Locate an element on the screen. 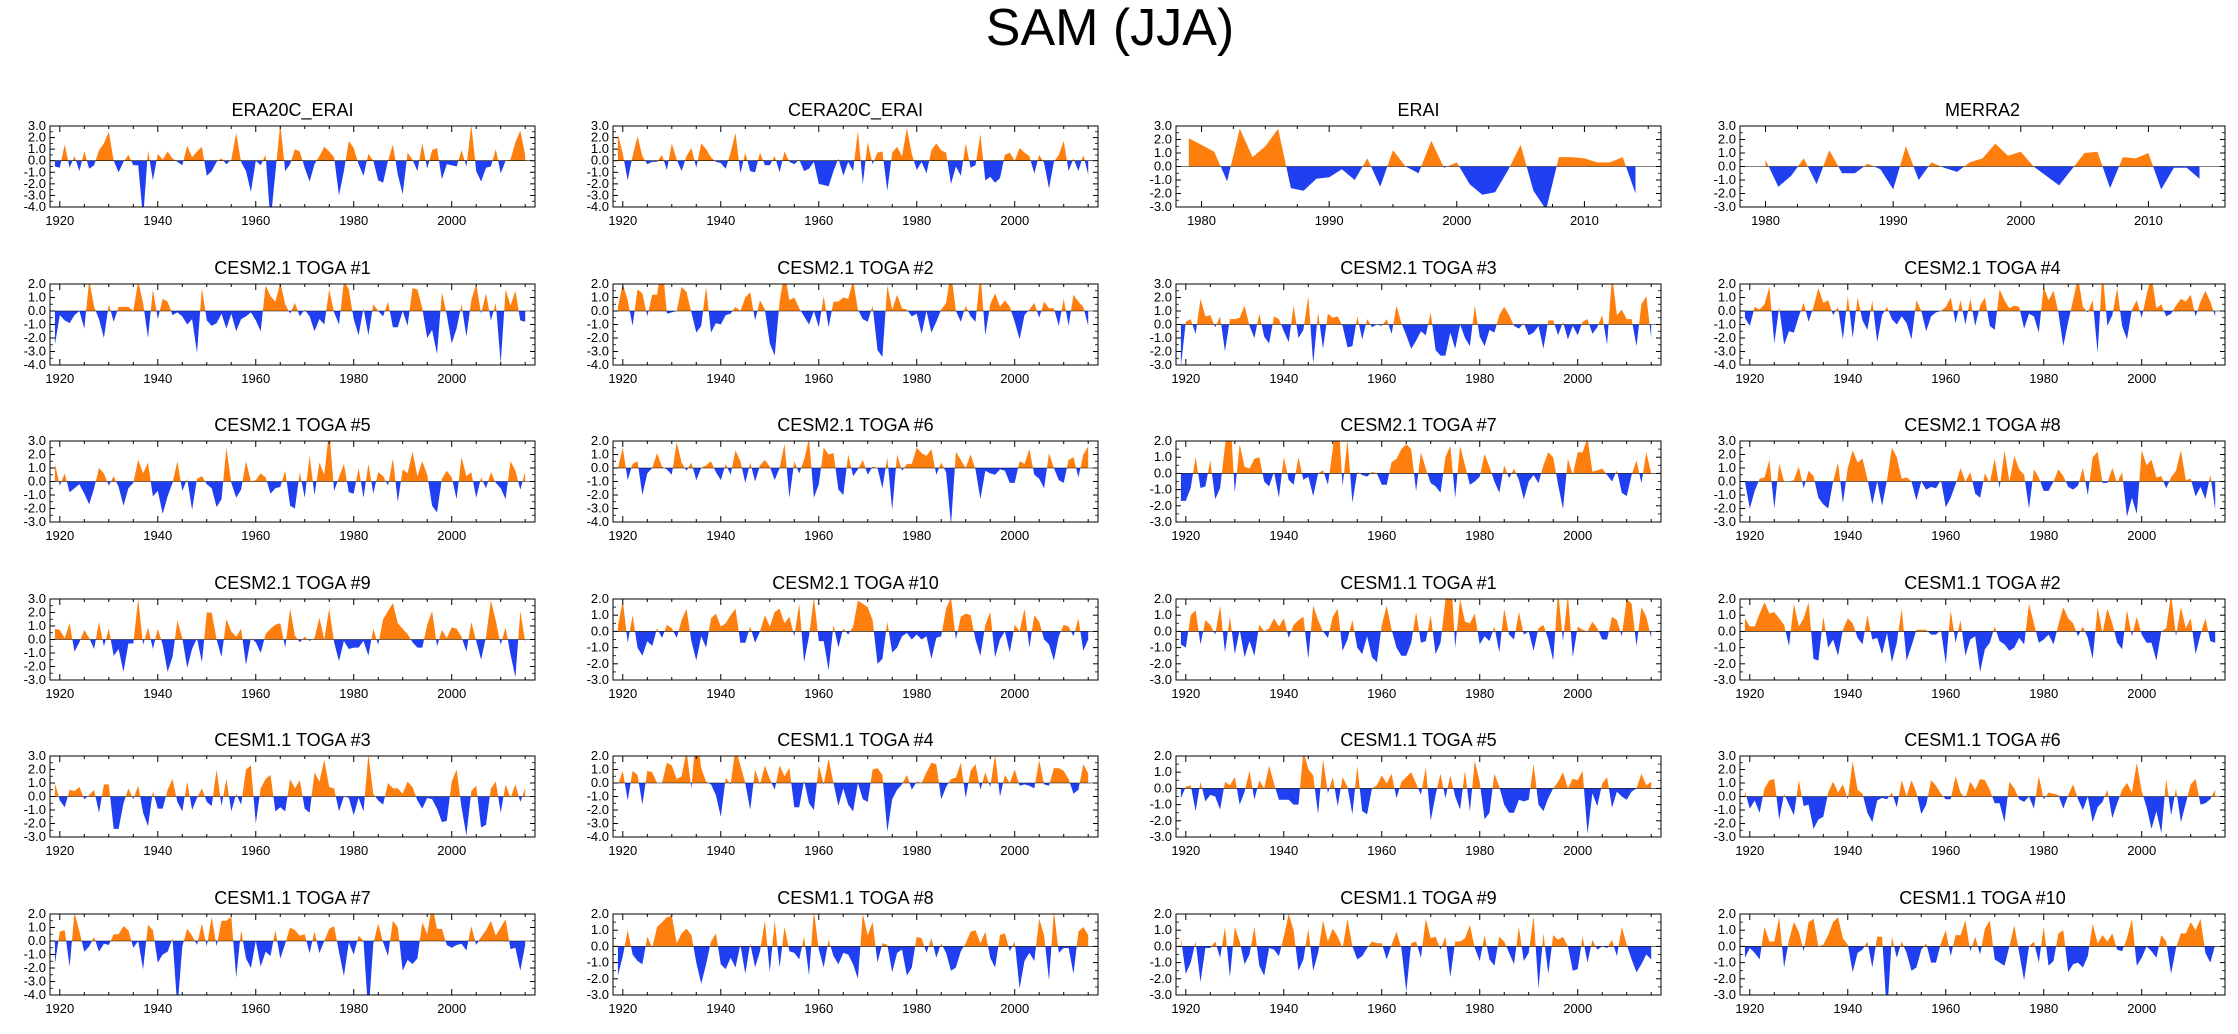 The image size is (2238, 1034). panel-title: CESM1.1 TOGA #8 is located at coordinates (855, 898).